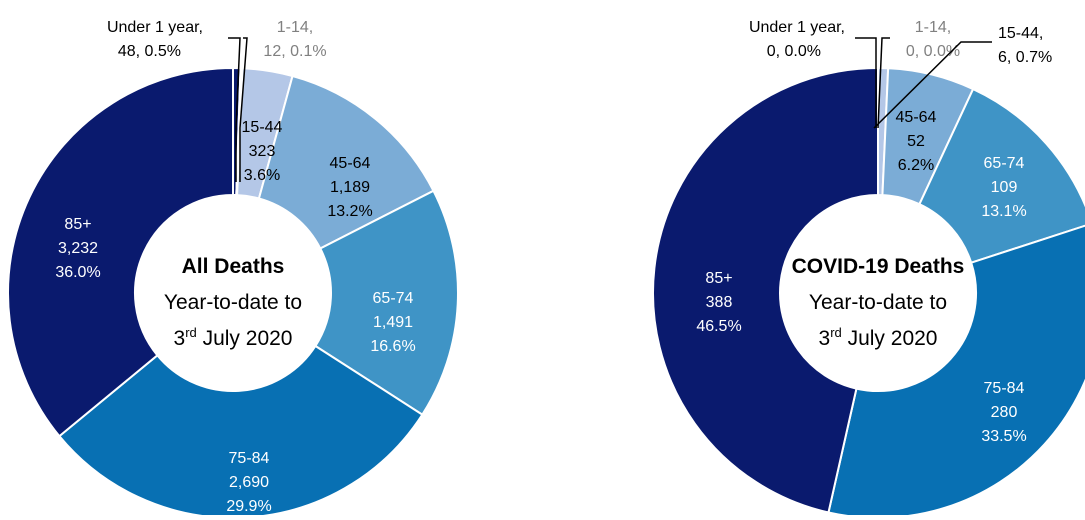 The width and height of the screenshot is (1085, 520). What do you see at coordinates (1003, 412) in the screenshot?
I see `data-label-75-84: 75-84 280 33.5%` at bounding box center [1003, 412].